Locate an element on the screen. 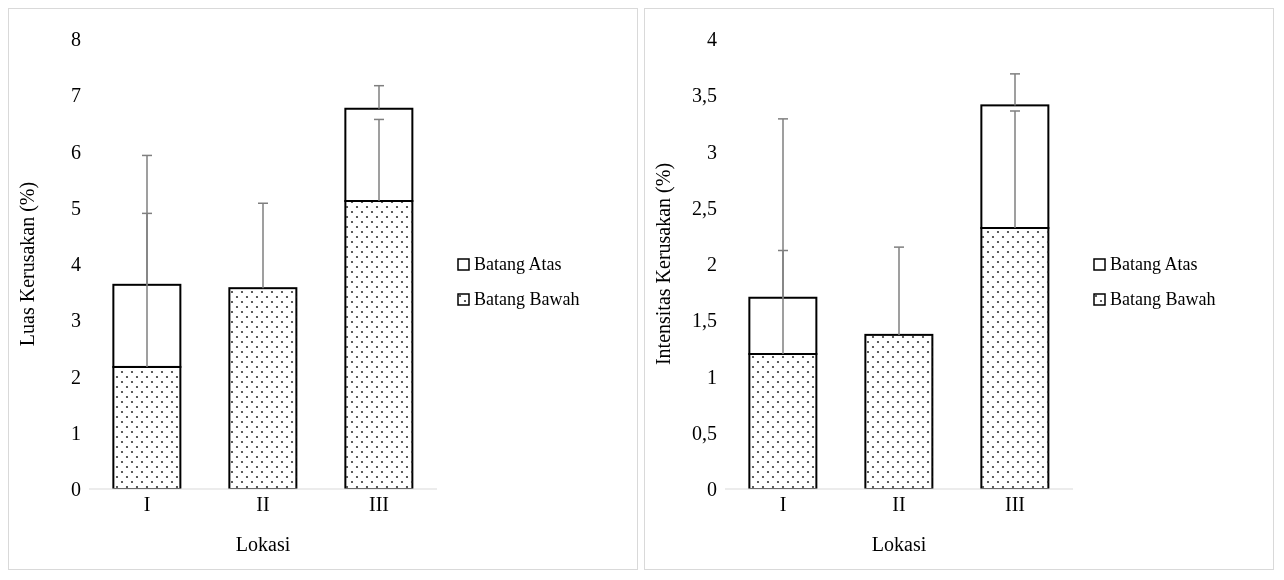  y-axis-title: Intensitas Kerusakan (%) is located at coordinates (664, 264).